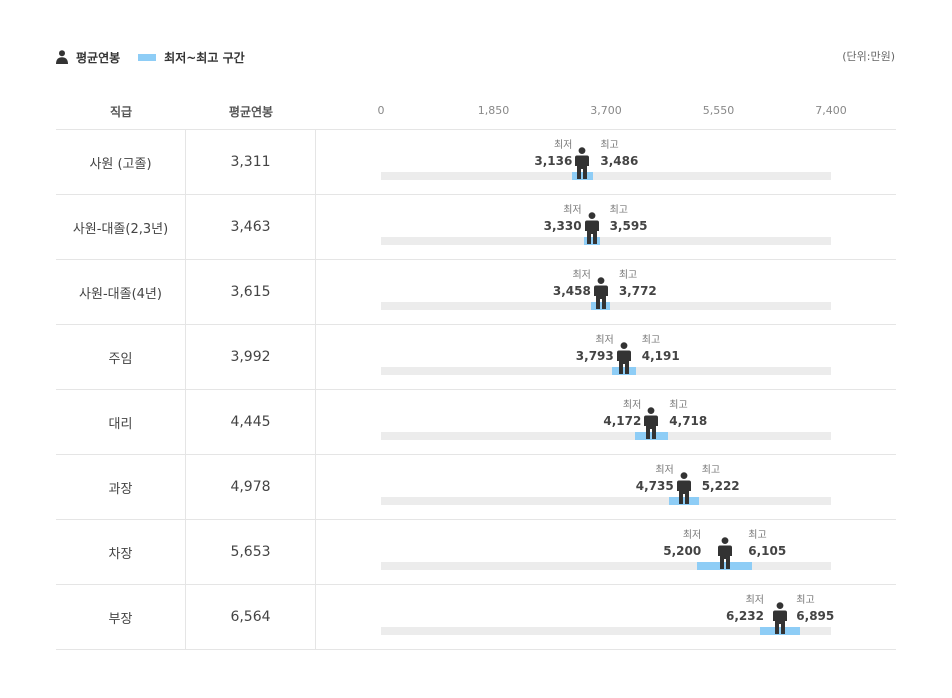  I want to click on min-value-label: 최저 4,172, so click(622, 414).